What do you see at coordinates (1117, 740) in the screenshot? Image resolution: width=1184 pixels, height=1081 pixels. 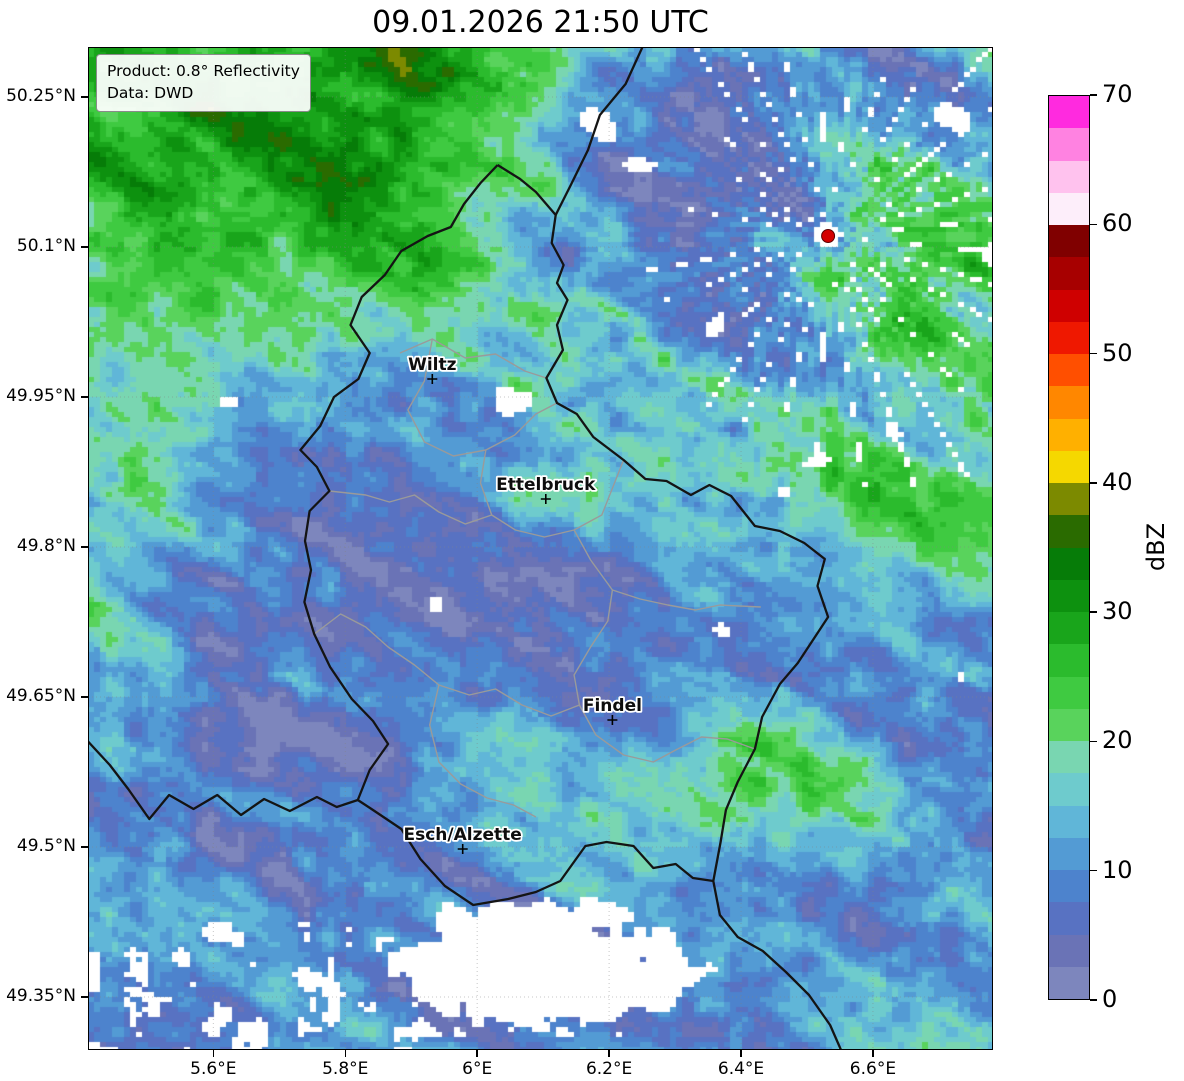 I see `colorbar-tick-label: 20` at bounding box center [1117, 740].